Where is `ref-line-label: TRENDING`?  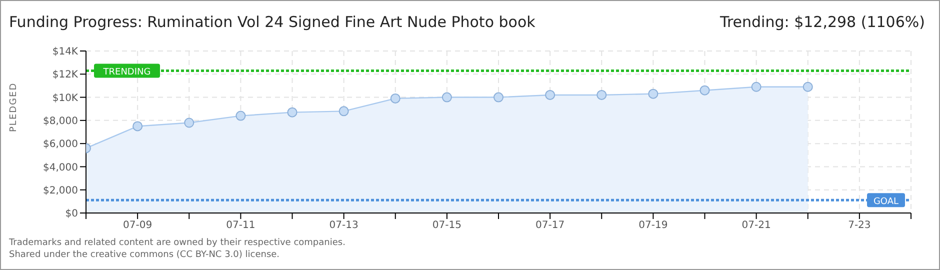
ref-line-label: TRENDING is located at coordinates (126, 73).